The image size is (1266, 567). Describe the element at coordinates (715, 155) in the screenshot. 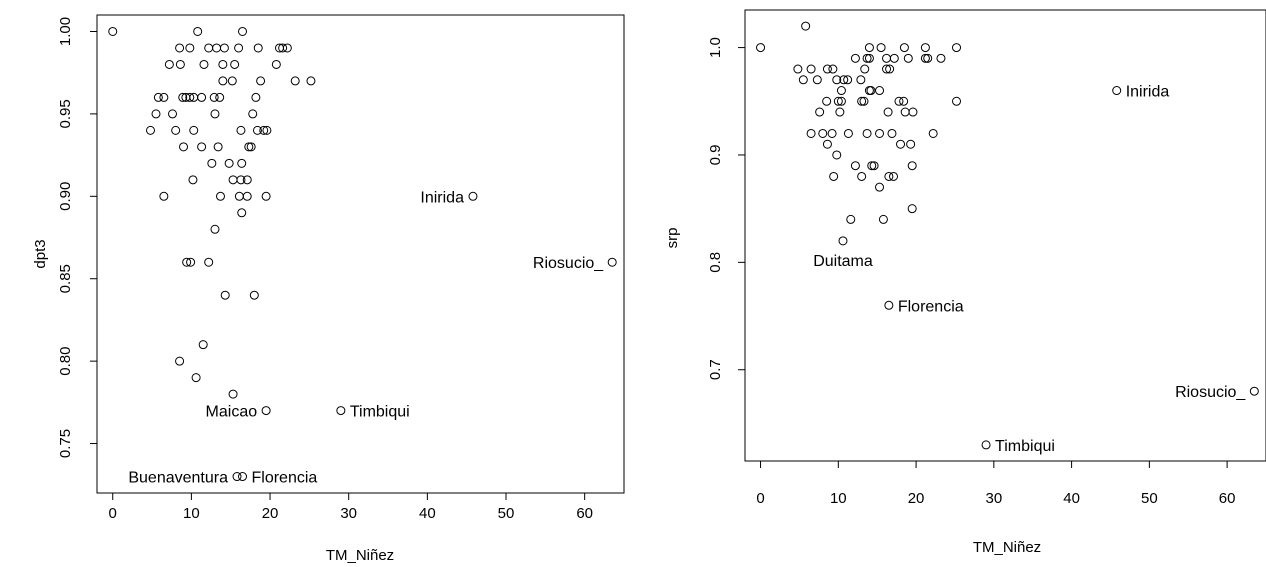

I see `y-tick-label: 0.9` at that location.